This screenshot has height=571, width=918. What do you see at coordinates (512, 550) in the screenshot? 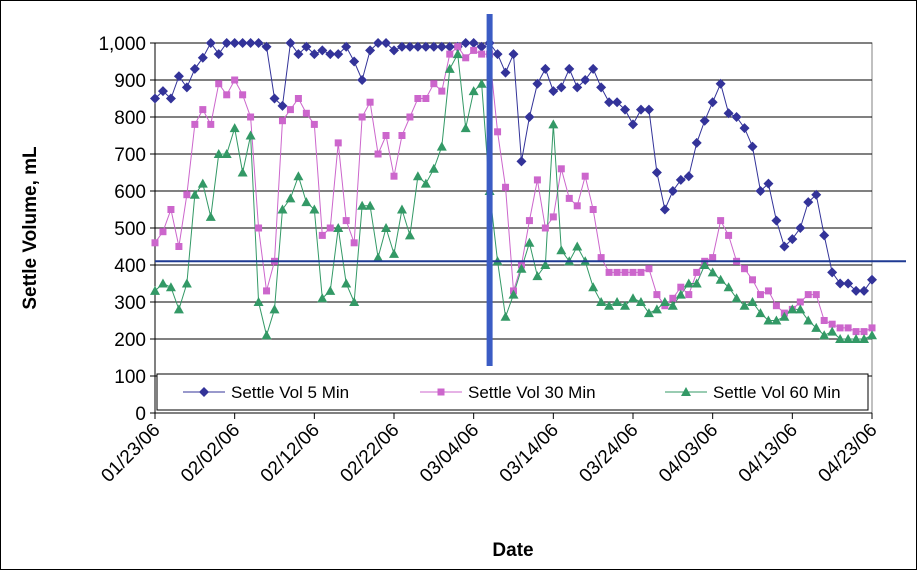
I see `x-axis-title: Date` at bounding box center [512, 550].